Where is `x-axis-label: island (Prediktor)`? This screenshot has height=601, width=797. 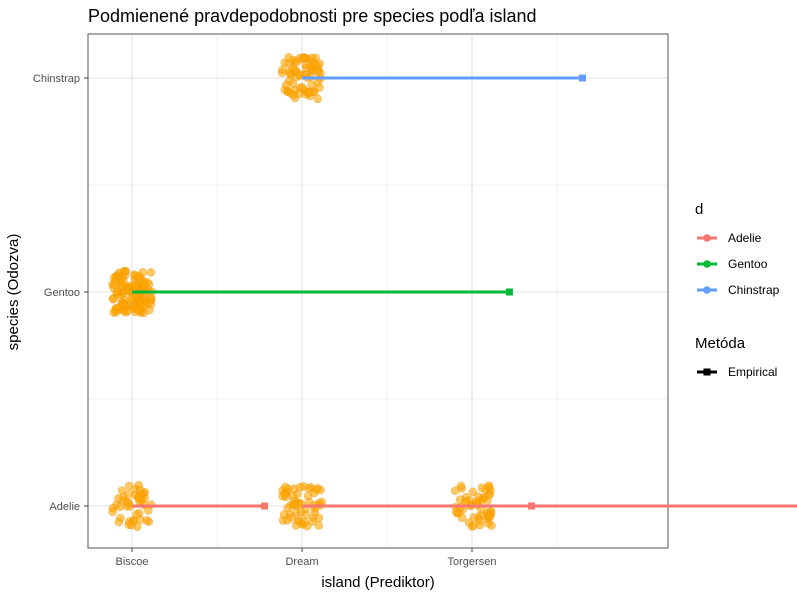
x-axis-label: island (Prediktor) is located at coordinates (377, 582).